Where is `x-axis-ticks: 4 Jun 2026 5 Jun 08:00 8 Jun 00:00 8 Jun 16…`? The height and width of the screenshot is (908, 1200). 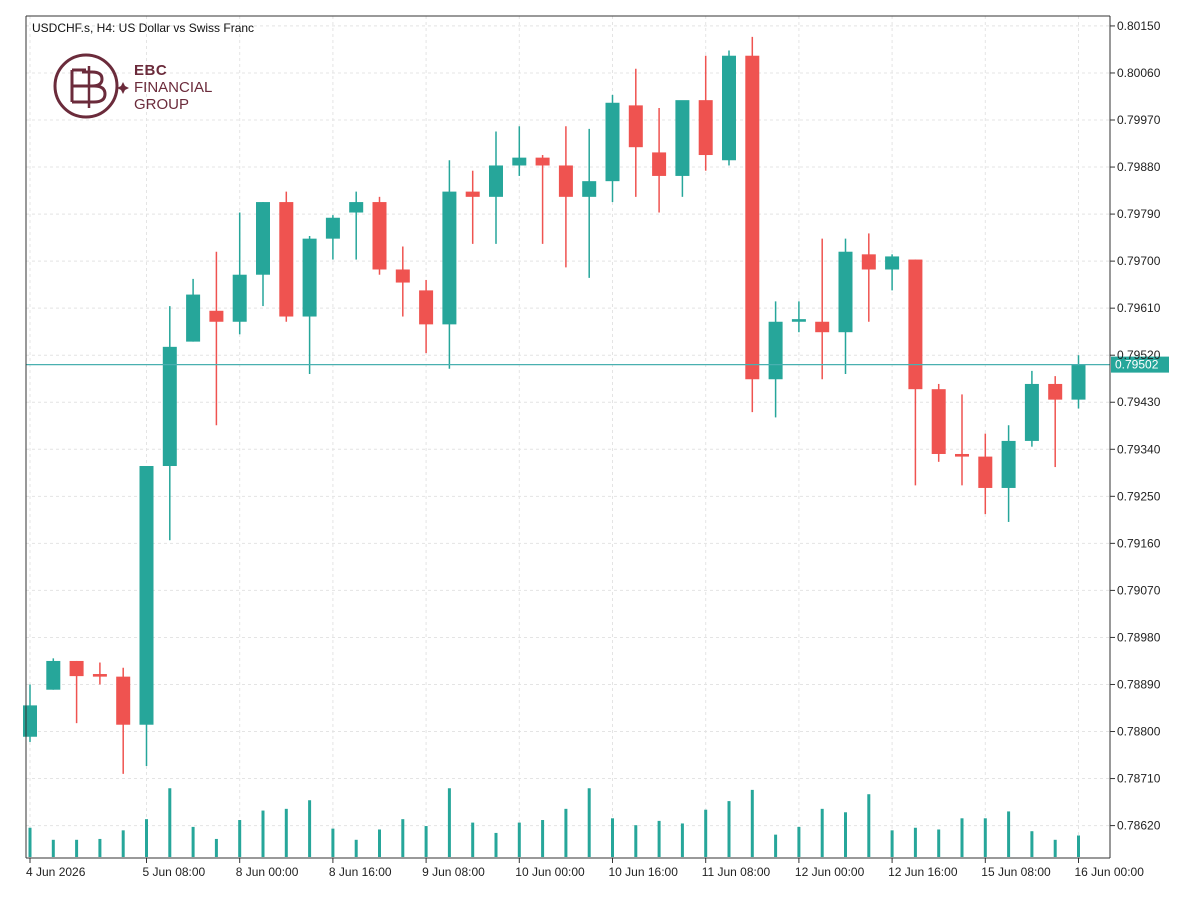
x-axis-ticks: 4 Jun 2026 5 Jun 08:00 8 Jun 00:00 8 Jun 16… is located at coordinates (585, 868).